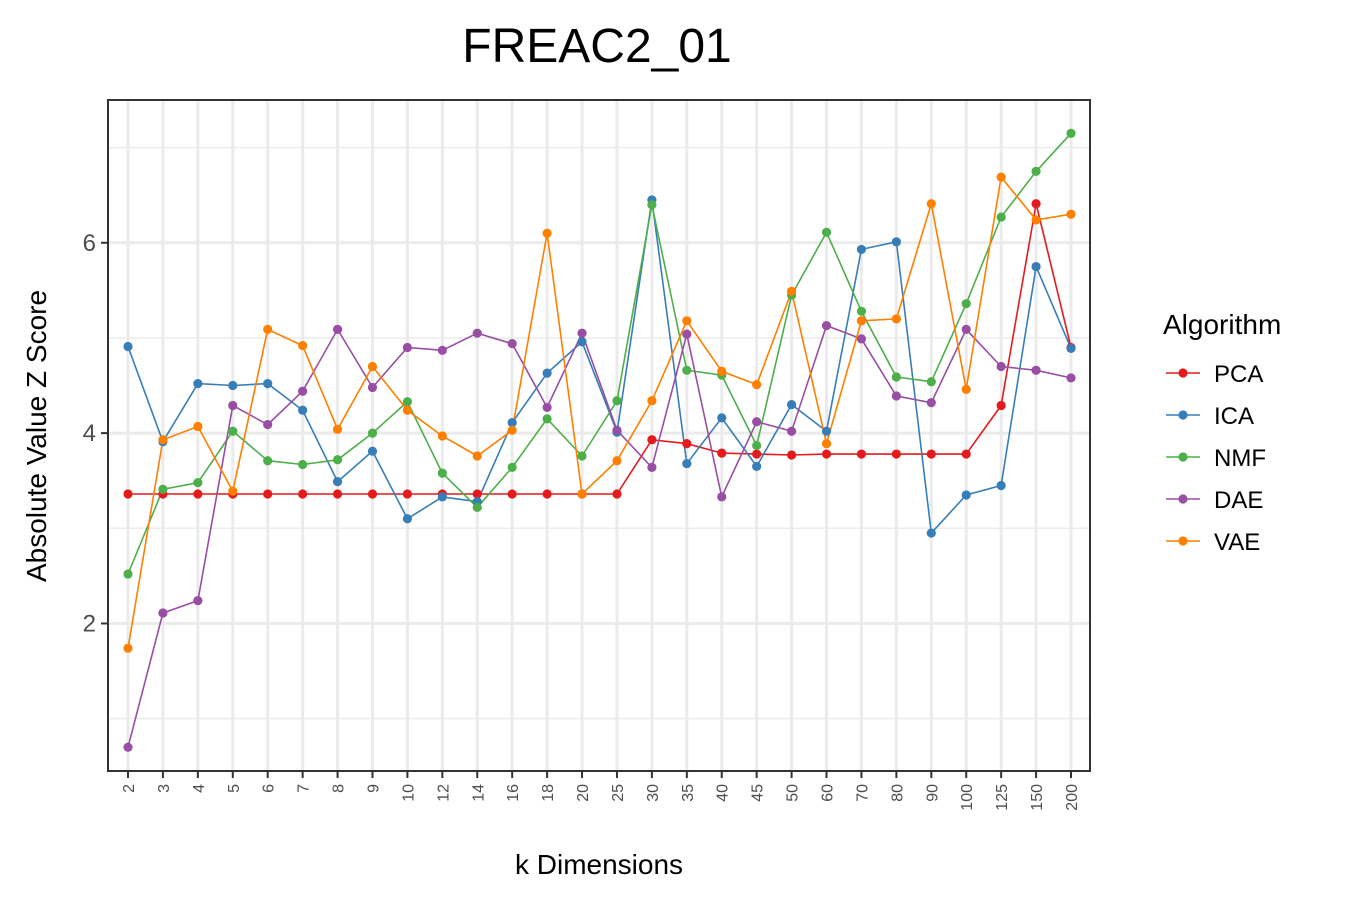 The image size is (1350, 900). Describe the element at coordinates (443, 793) in the screenshot. I see `x-tick-label: 12` at that location.